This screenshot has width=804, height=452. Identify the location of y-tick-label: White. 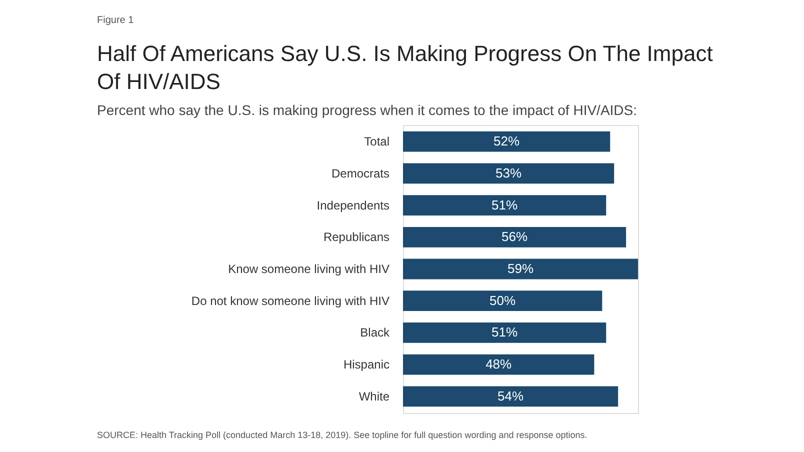
(374, 396).